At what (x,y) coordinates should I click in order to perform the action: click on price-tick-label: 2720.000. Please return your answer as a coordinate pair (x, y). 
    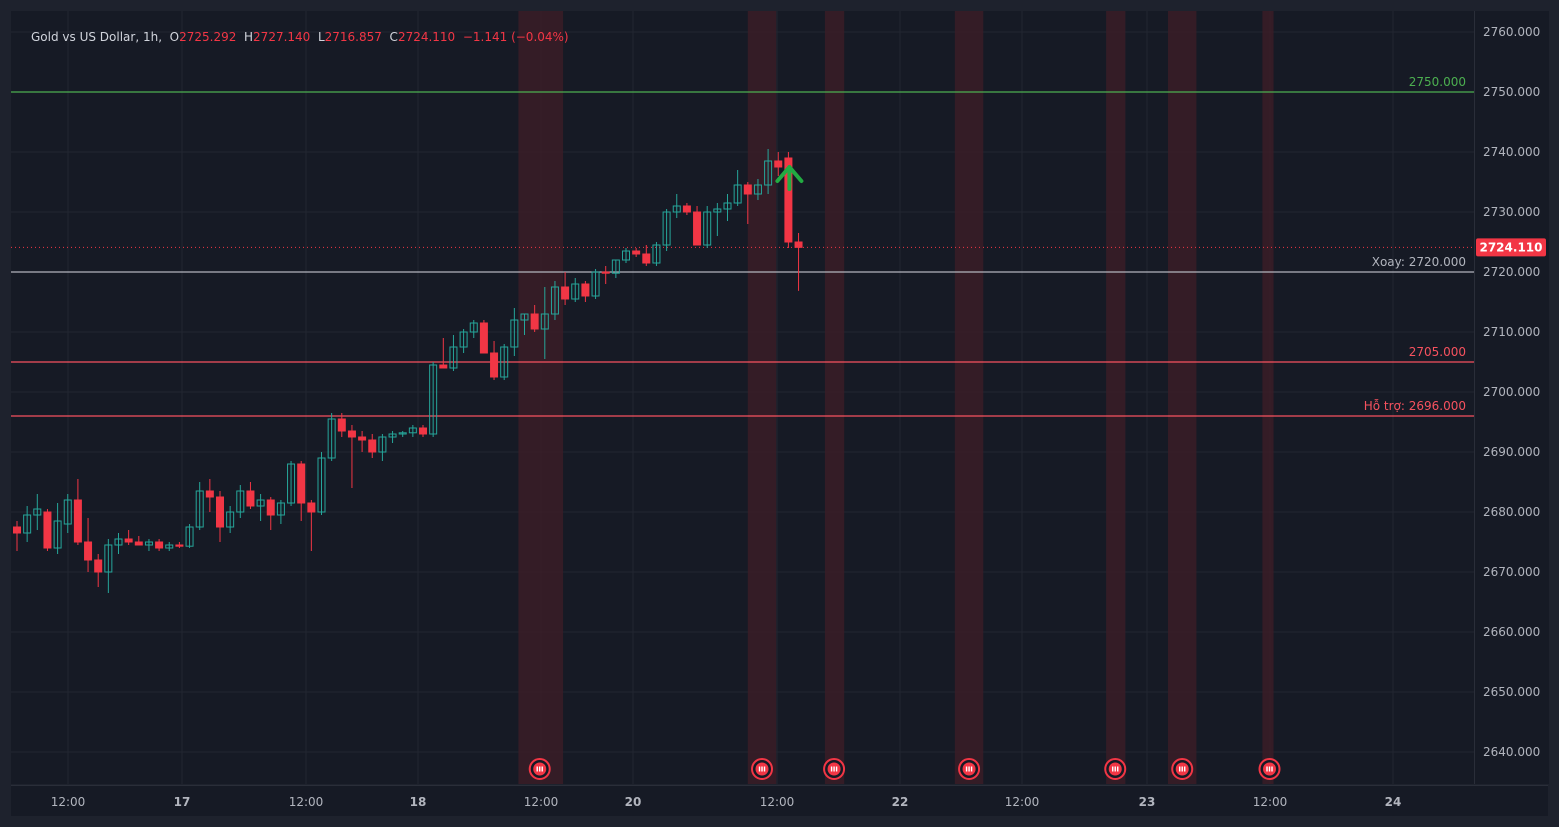
    Looking at the image, I should click on (1511, 272).